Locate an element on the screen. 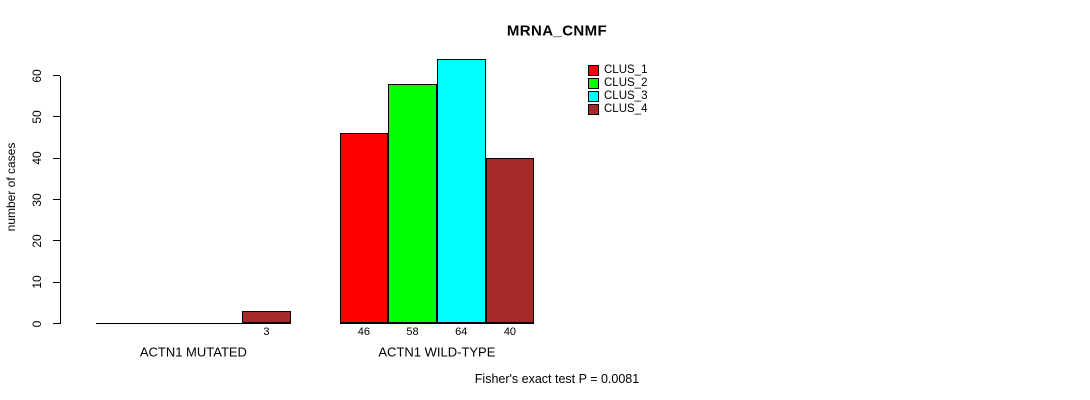  y-tick-label: 20 is located at coordinates (37, 241).